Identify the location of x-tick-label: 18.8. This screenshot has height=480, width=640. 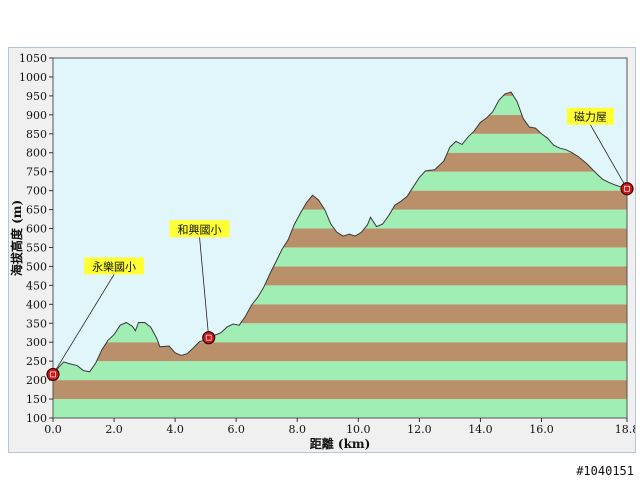
(625, 429).